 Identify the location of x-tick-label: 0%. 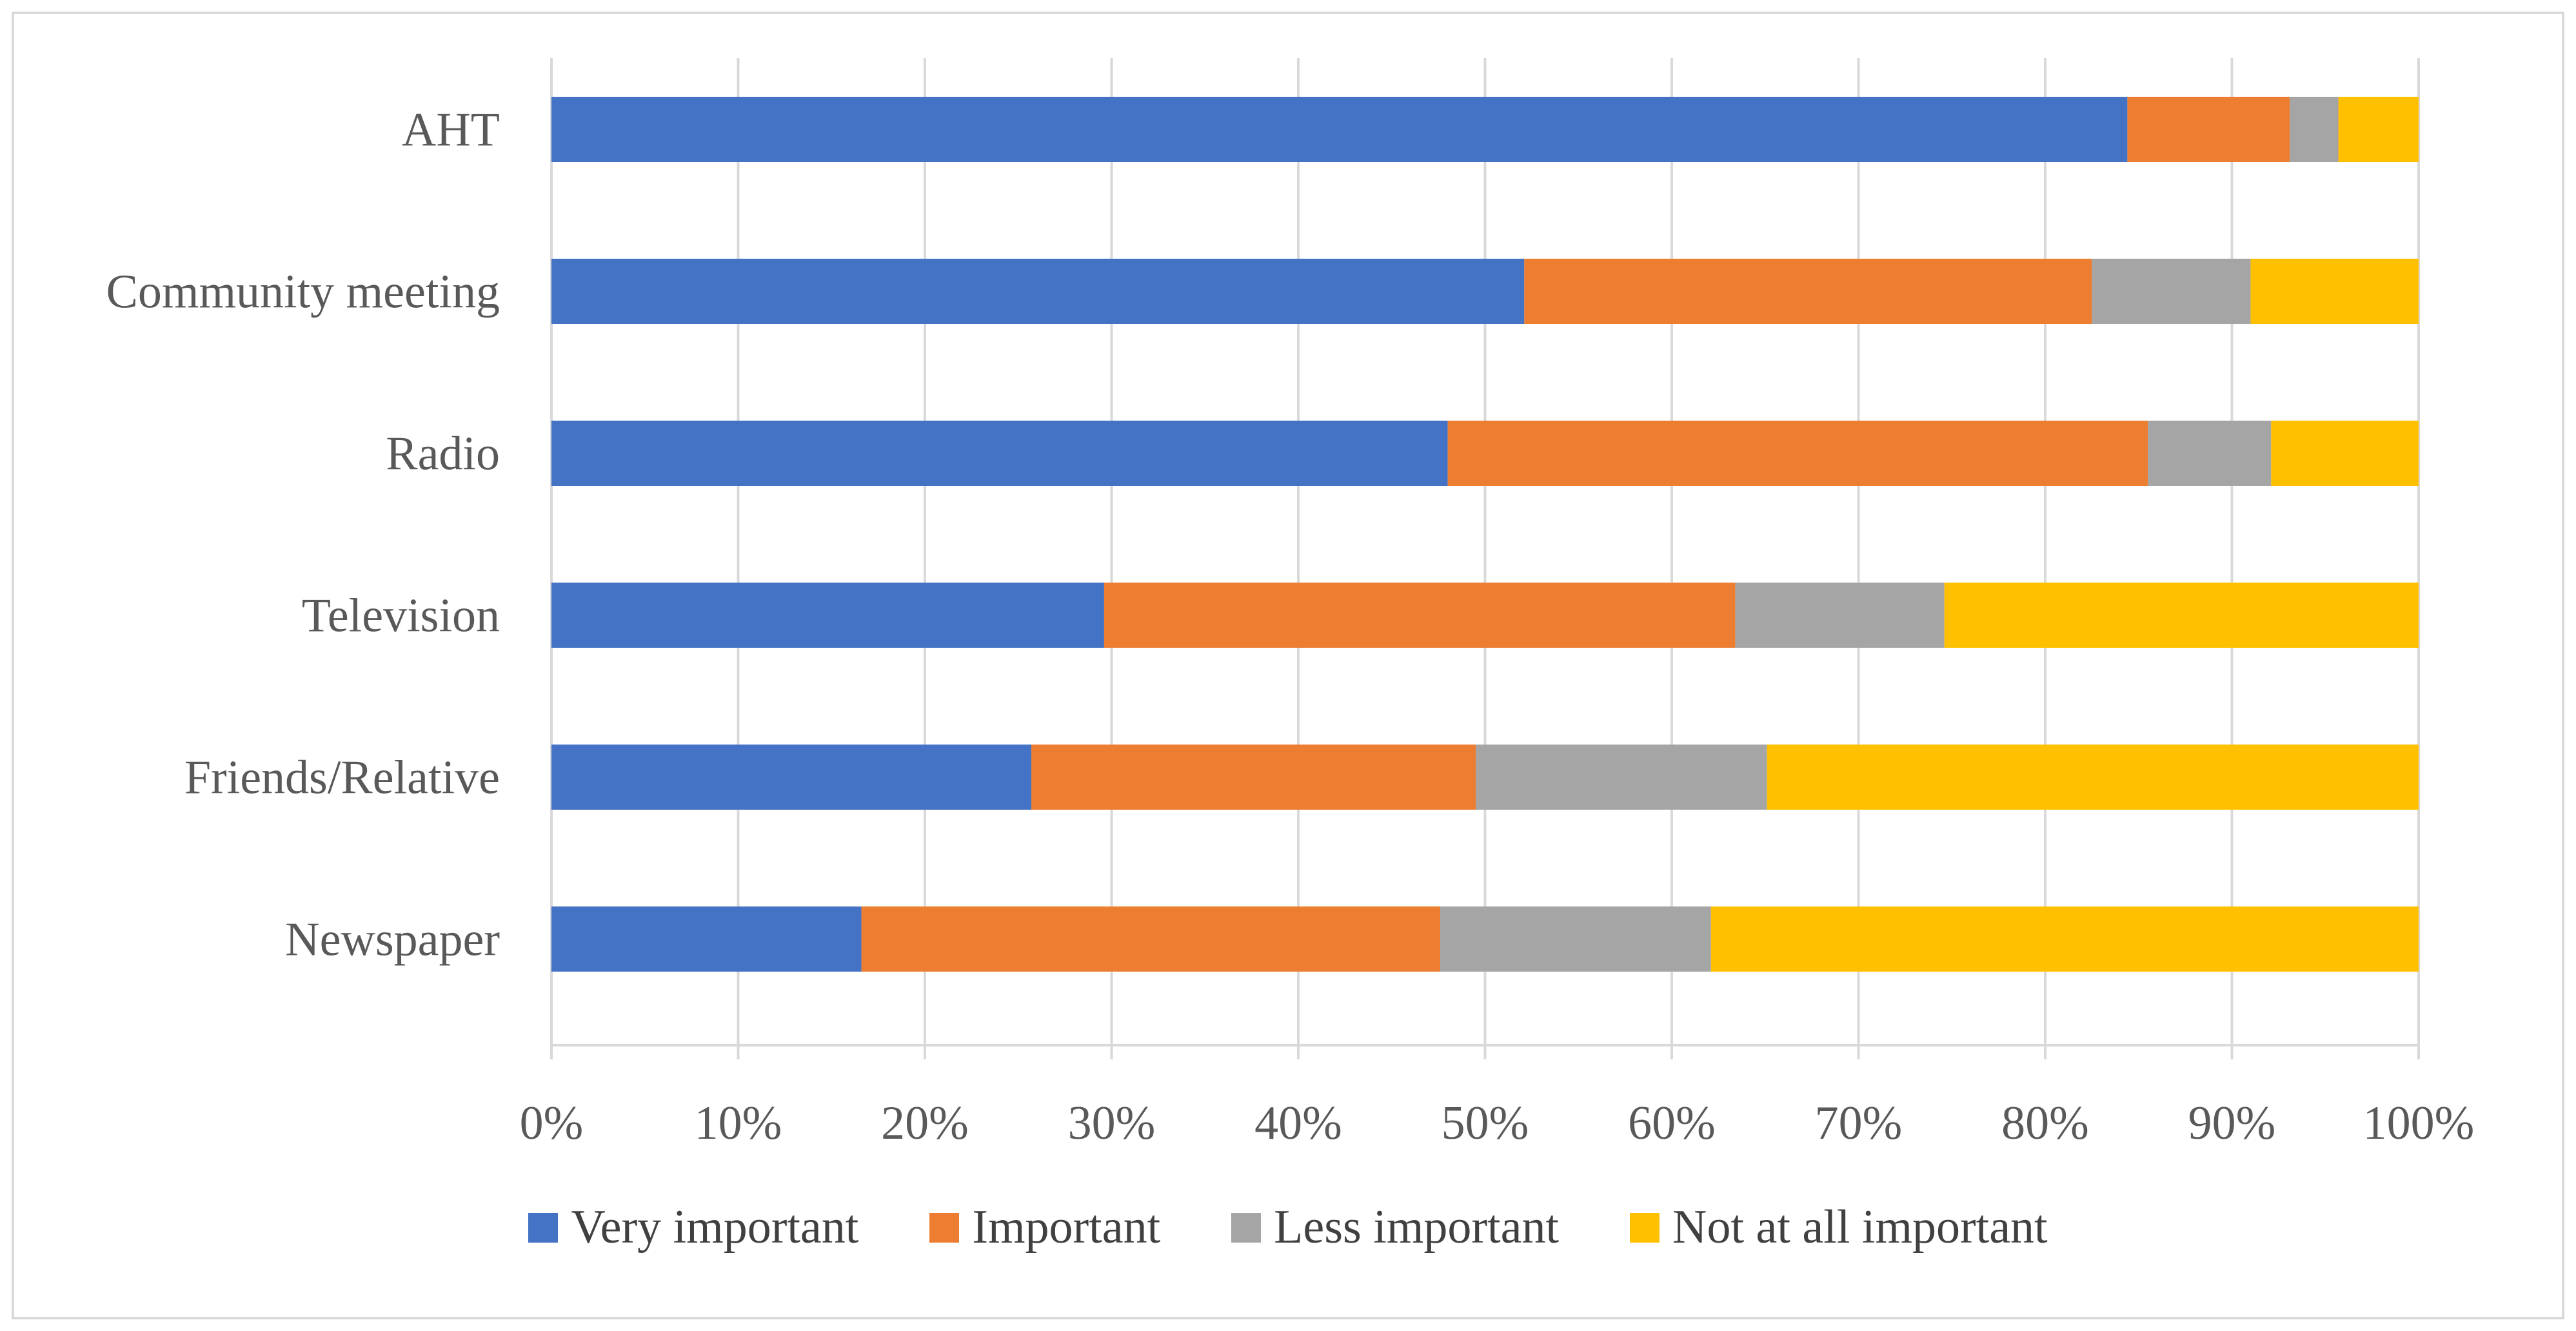
(552, 1123).